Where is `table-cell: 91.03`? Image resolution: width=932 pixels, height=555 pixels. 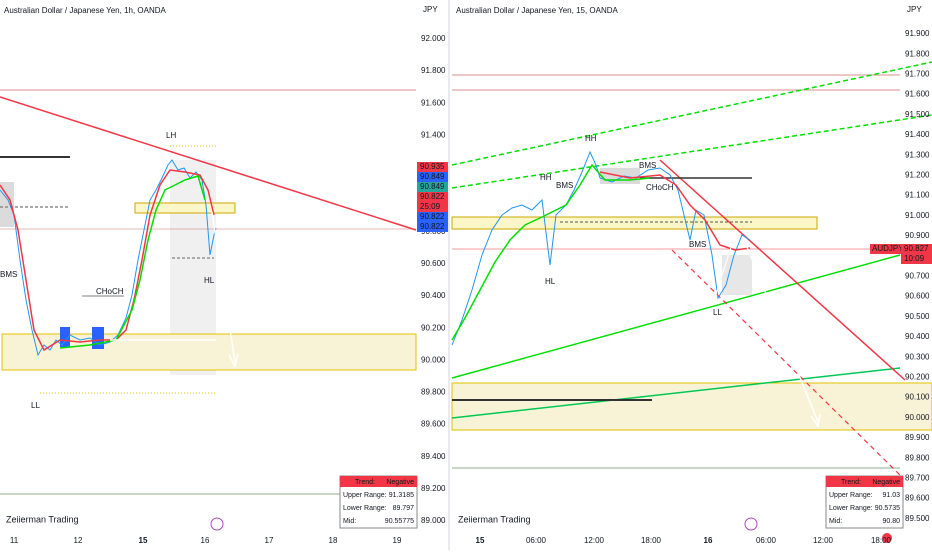 table-cell: 91.03 is located at coordinates (891, 495).